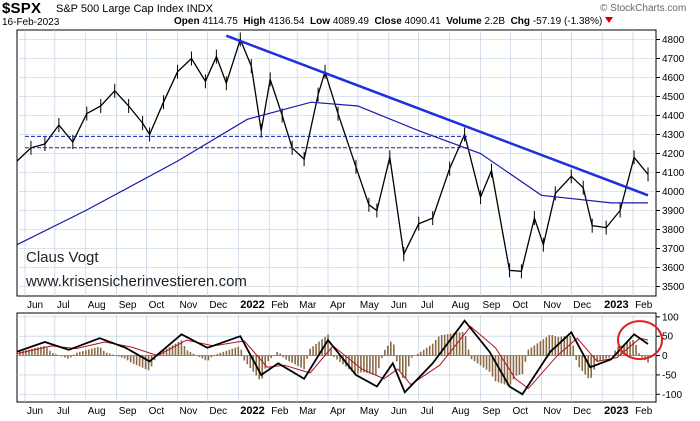 This screenshot has width=700, height=421. I want to click on price-ytick-label: 3700, so click(673, 249).